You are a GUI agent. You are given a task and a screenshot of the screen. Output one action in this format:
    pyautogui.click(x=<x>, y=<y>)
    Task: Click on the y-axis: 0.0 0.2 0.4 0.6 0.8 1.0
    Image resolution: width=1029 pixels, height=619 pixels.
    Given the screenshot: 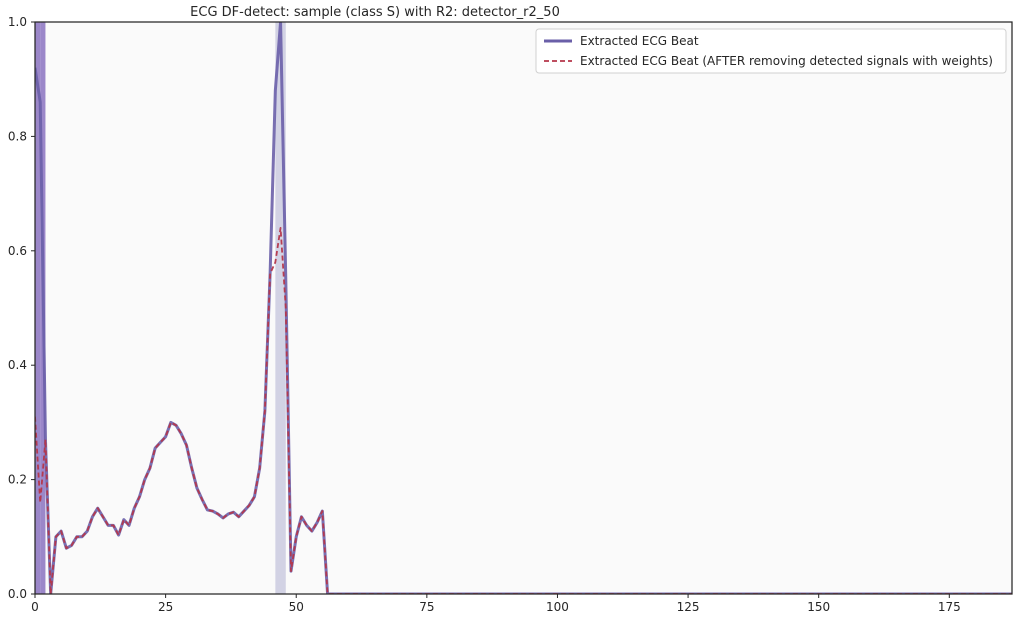 What is the action you would take?
    pyautogui.click(x=21, y=308)
    